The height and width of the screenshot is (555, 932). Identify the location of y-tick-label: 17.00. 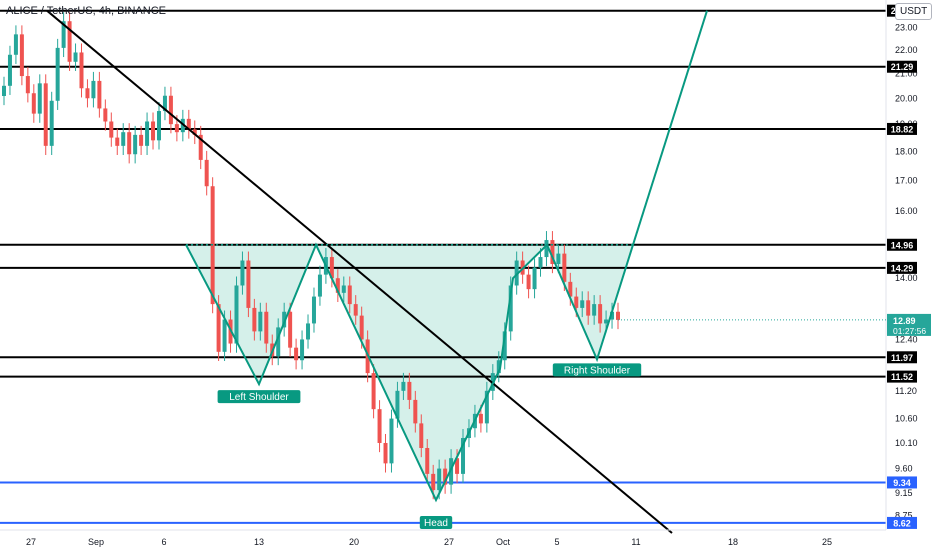
(906, 180).